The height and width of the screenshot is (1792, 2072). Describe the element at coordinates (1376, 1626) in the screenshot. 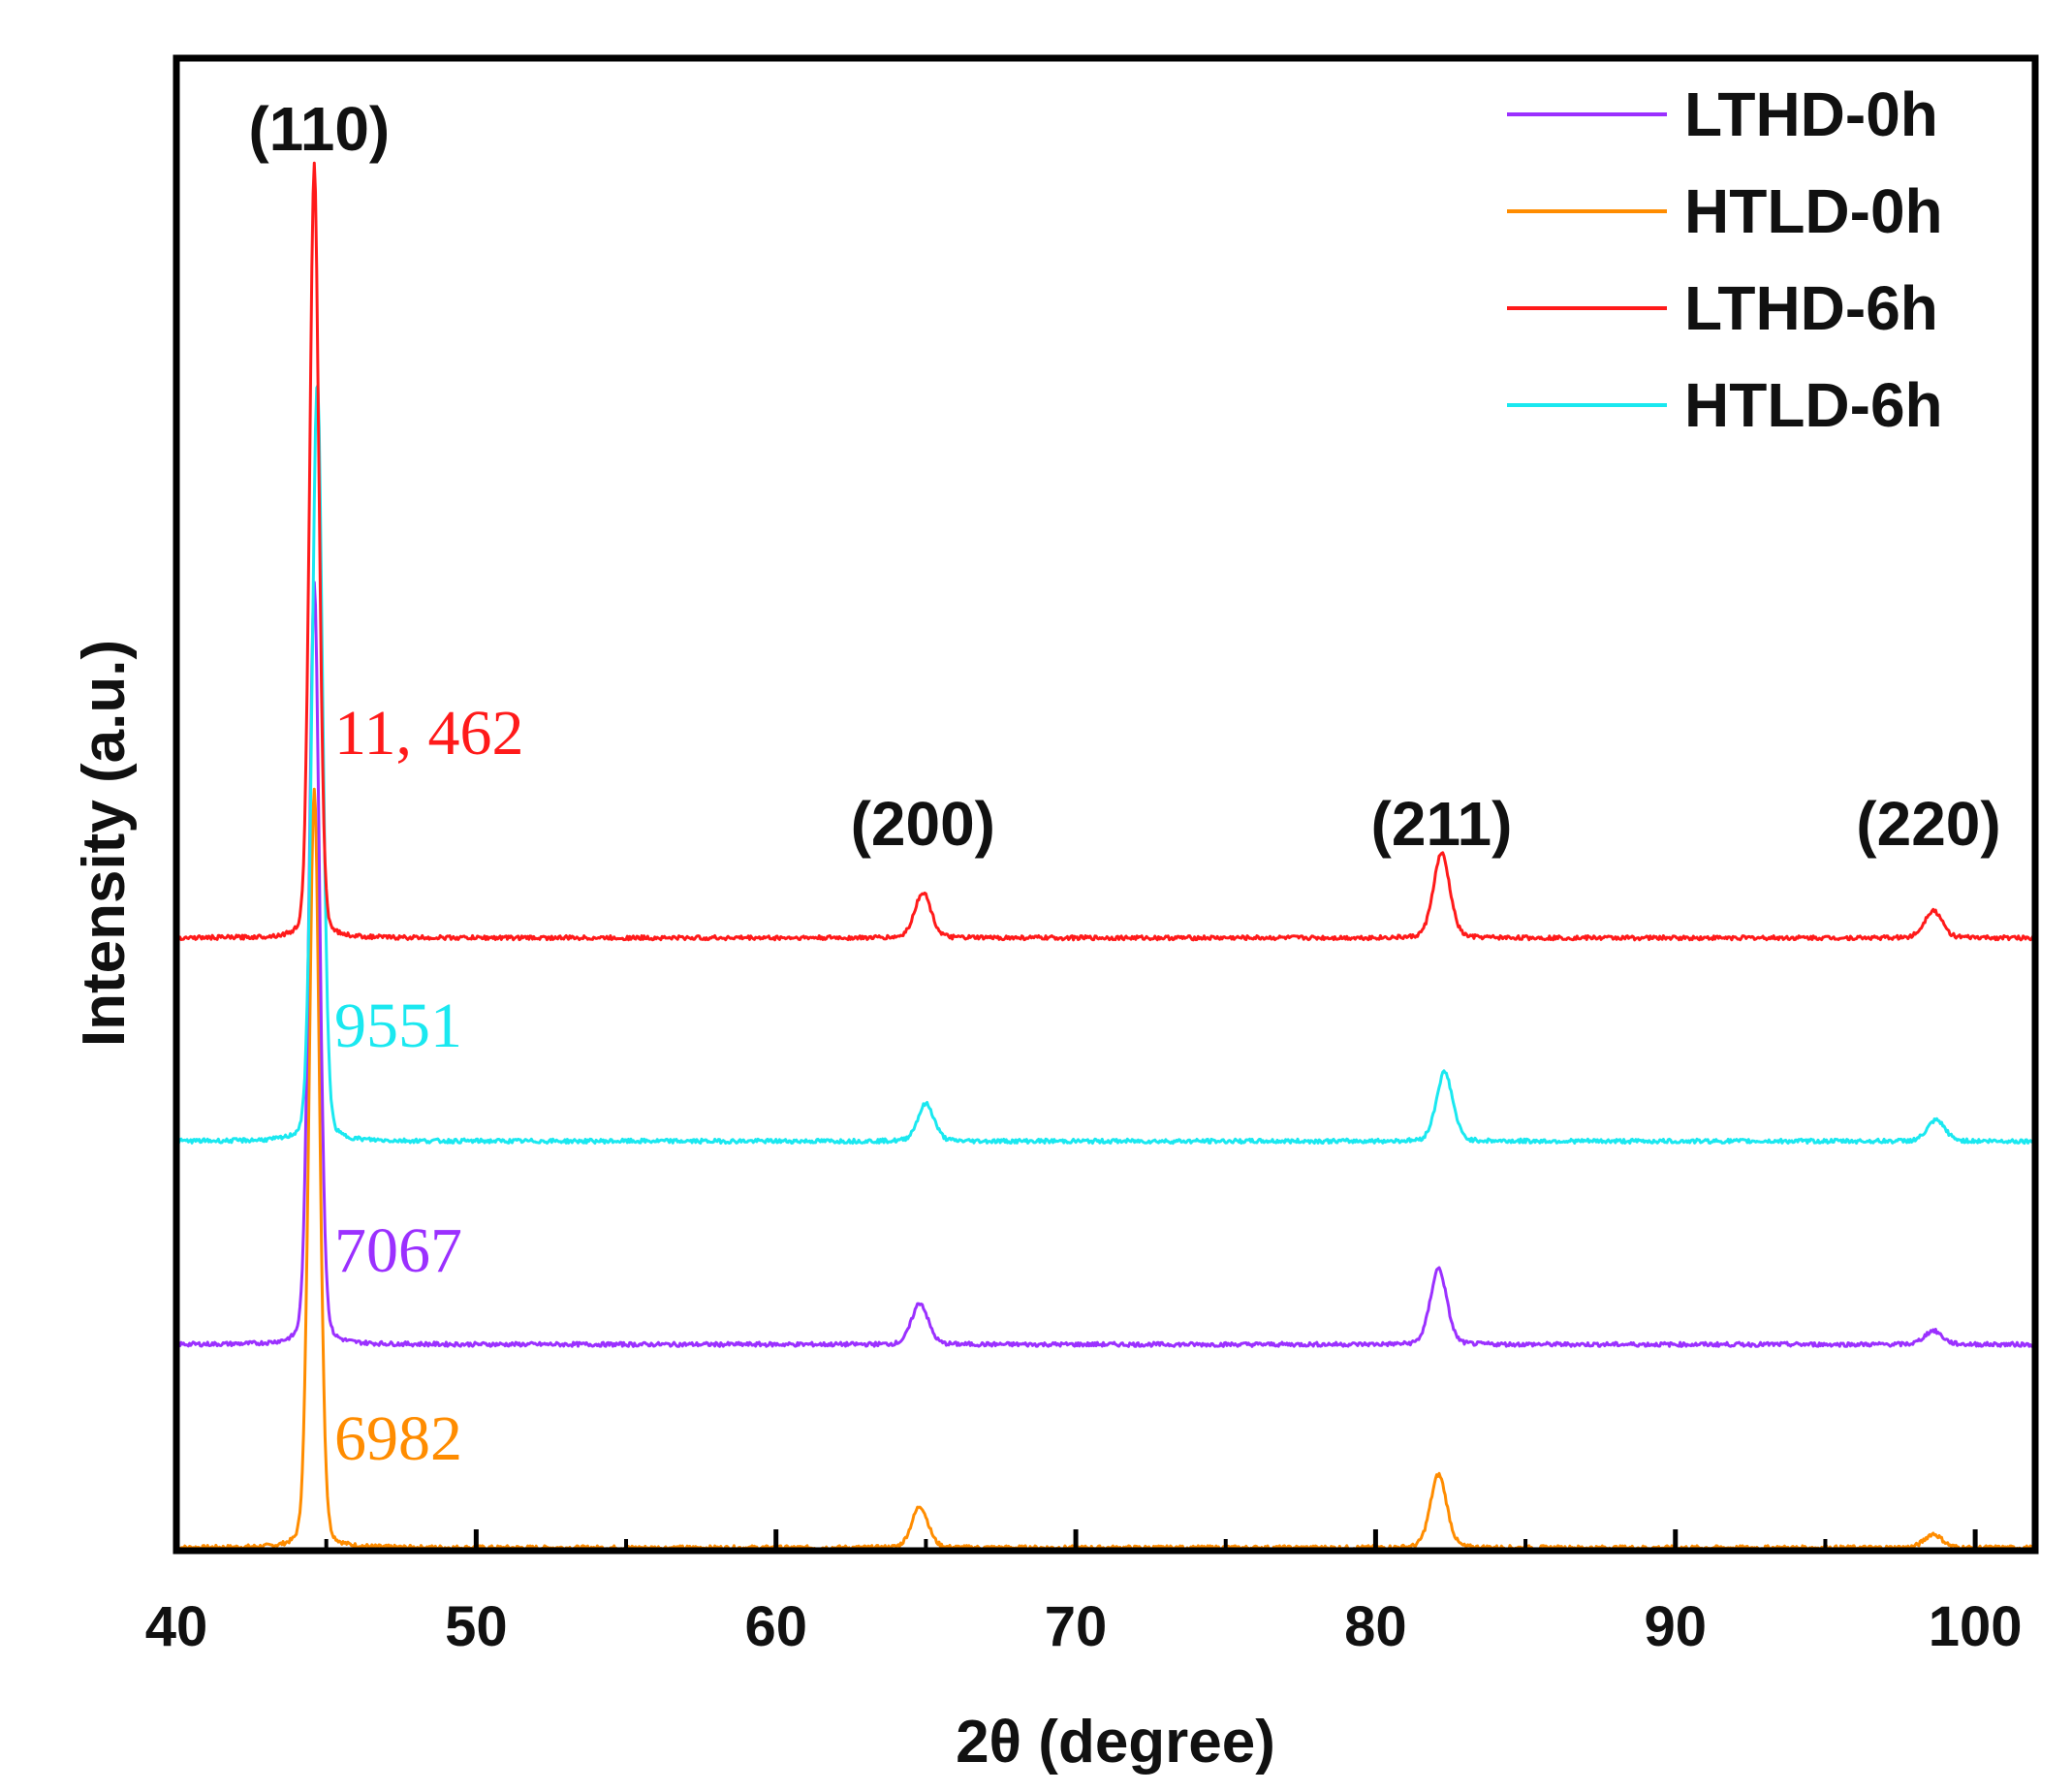

I see `x-tick-label-80: 80` at that location.